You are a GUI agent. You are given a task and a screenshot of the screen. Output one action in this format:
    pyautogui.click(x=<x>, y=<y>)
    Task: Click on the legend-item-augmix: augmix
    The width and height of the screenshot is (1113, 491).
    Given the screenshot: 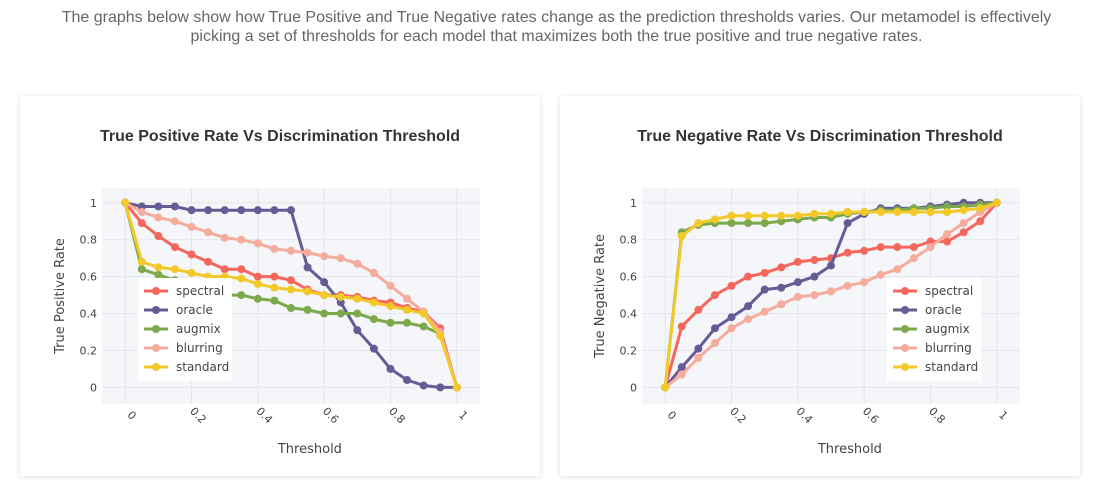 What is the action you would take?
    pyautogui.click(x=931, y=329)
    